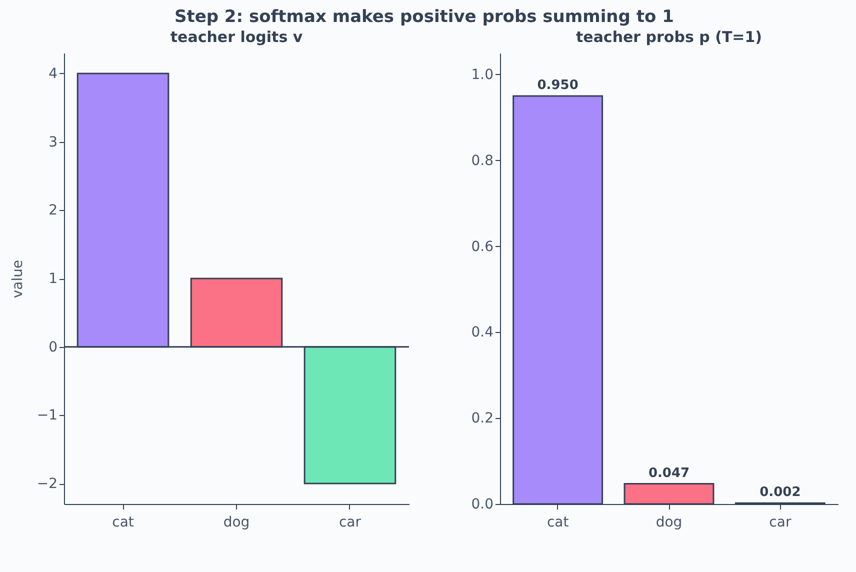  What do you see at coordinates (669, 473) in the screenshot?
I see `data-label: 0.047` at bounding box center [669, 473].